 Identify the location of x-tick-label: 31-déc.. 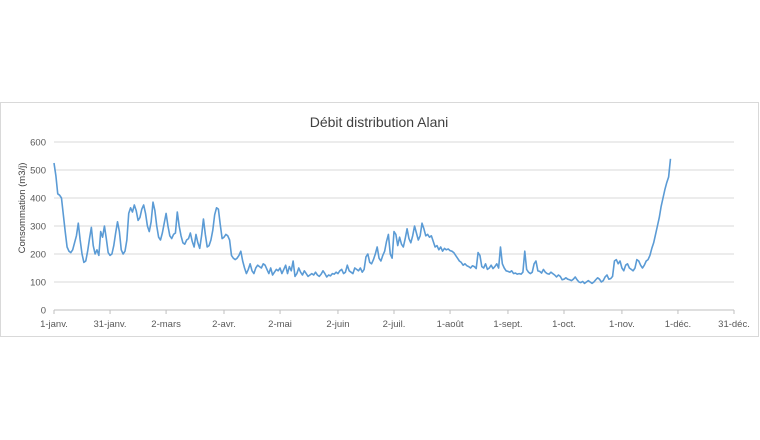
(734, 324).